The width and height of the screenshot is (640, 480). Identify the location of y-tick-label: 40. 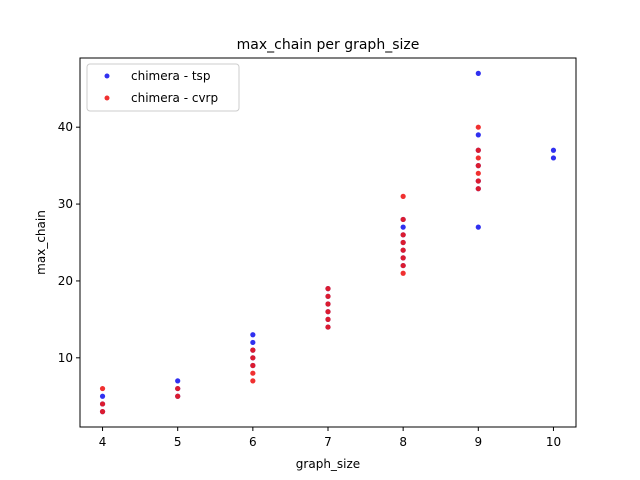
(65, 127).